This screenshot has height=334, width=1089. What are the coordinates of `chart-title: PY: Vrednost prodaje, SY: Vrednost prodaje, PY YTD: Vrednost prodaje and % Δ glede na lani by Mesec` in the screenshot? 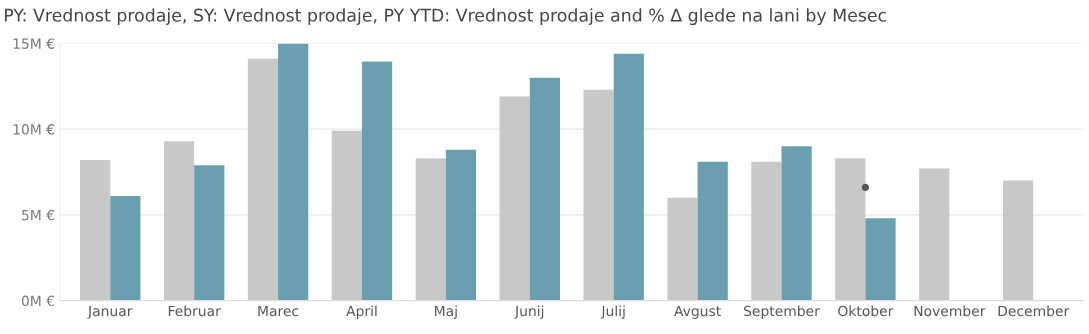 It's located at (445, 17).